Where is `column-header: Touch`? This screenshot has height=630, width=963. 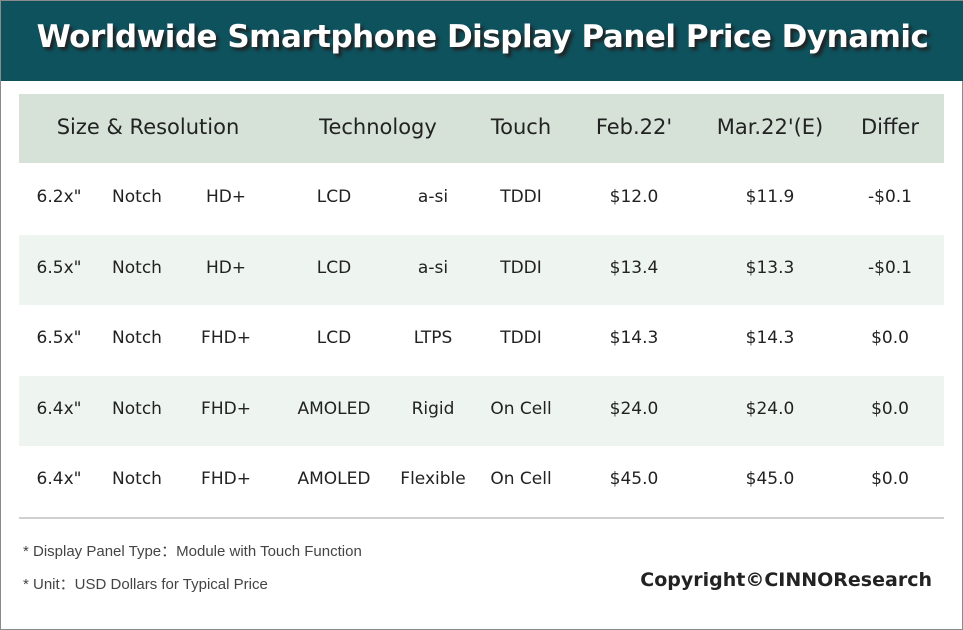 column-header: Touch is located at coordinates (521, 127).